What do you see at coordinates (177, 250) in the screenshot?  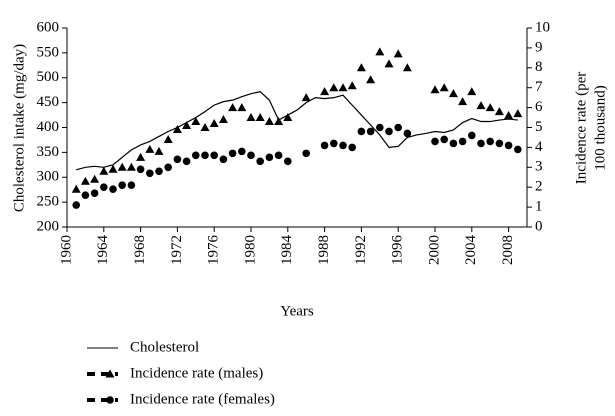 I see `x-tick-label: 1972` at bounding box center [177, 250].